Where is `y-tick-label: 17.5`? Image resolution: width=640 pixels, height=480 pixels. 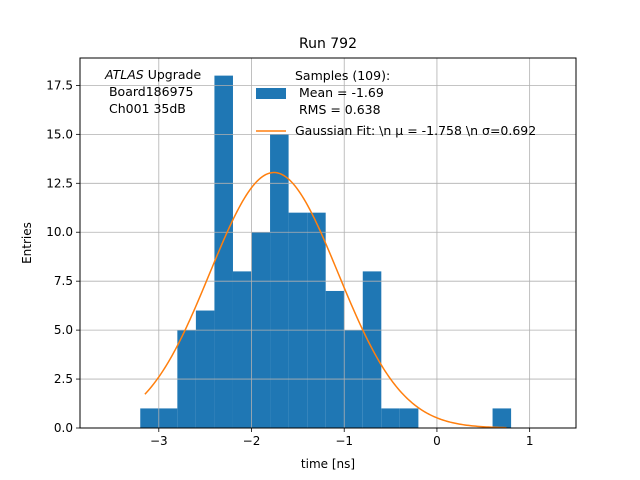
y-tick-label: 17.5 is located at coordinates (59, 85).